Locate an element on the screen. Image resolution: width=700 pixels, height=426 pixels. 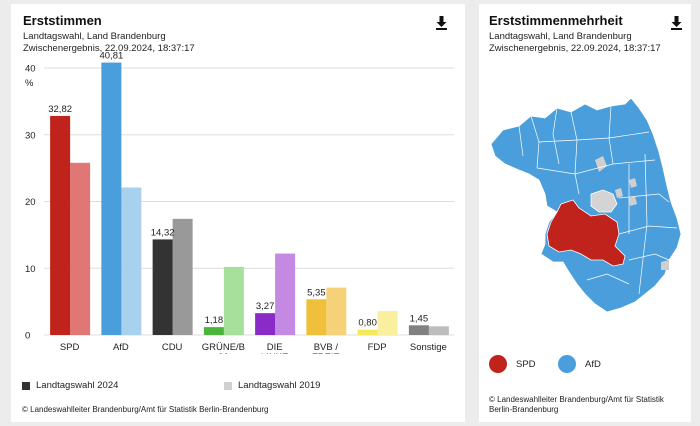
legend-item-2024: Landtagswahl 2024 is located at coordinates (70, 385).